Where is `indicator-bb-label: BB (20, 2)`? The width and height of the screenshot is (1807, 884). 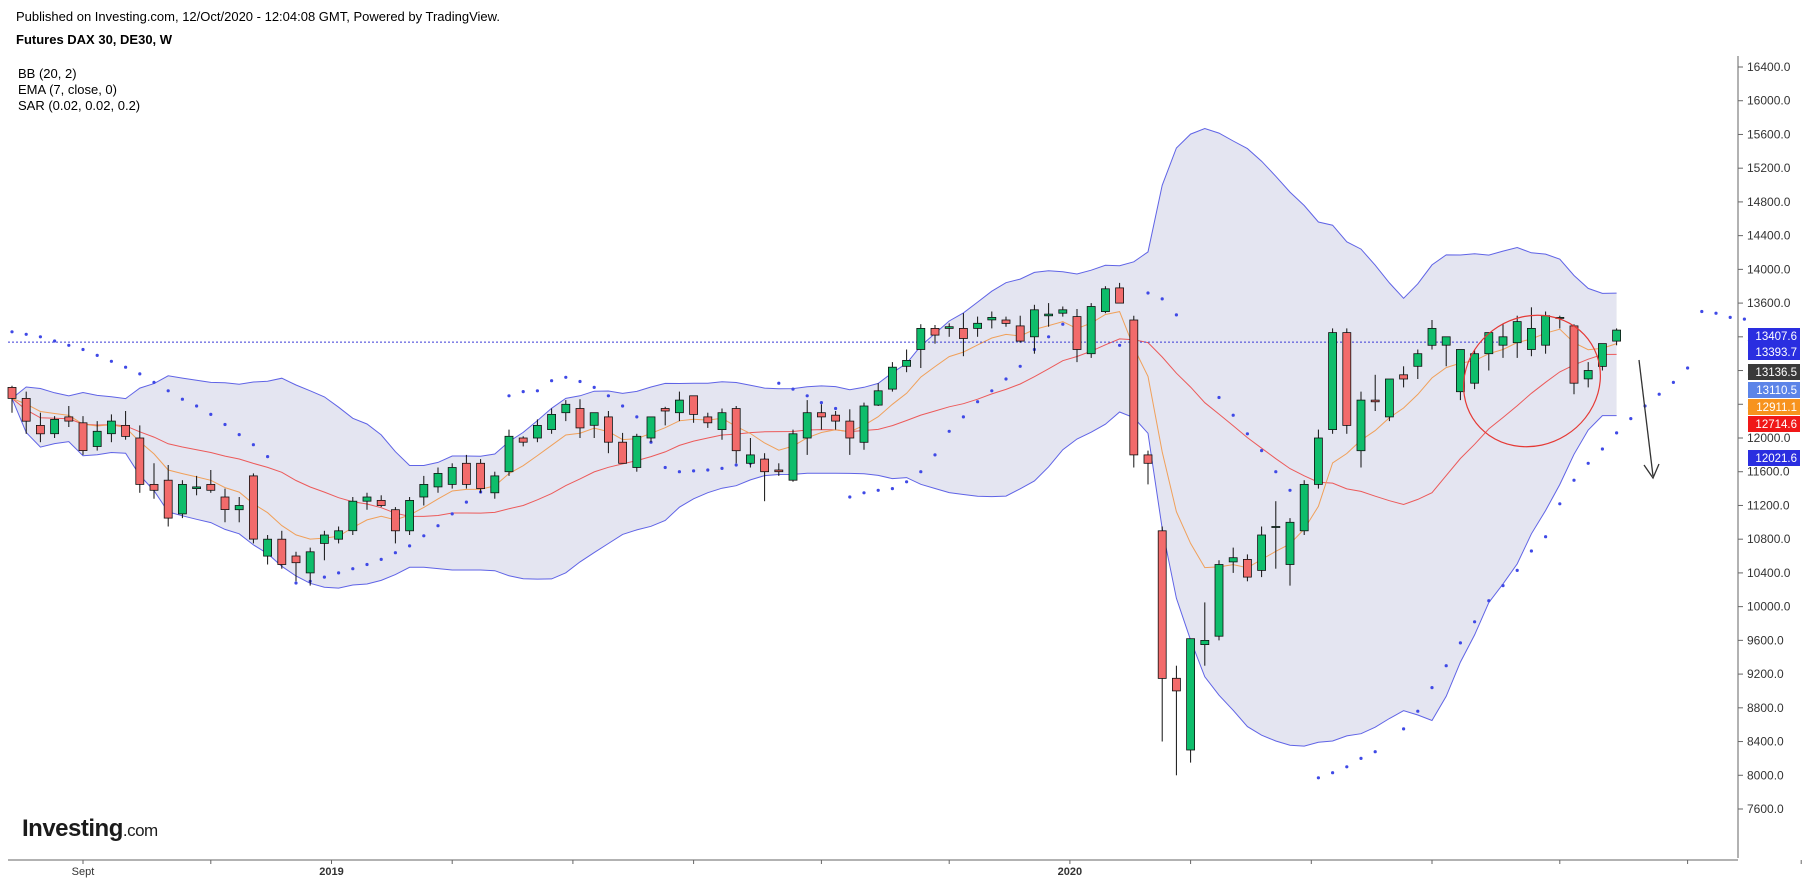 indicator-bb-label: BB (20, 2) is located at coordinates (47, 73).